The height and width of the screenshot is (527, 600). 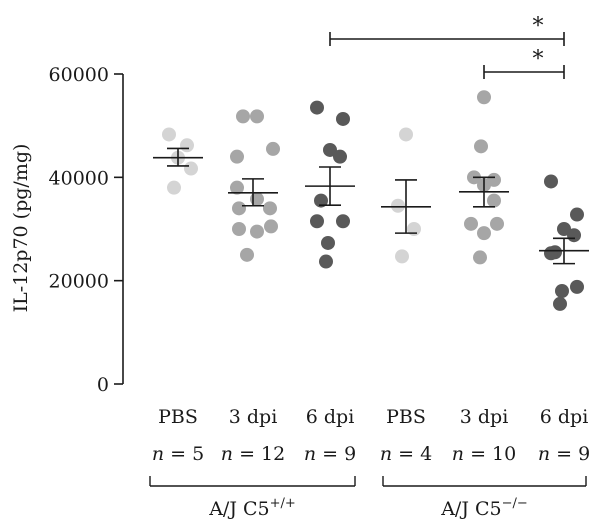 What do you see at coordinates (79, 282) in the screenshot?
I see `y-tick-label: 20000` at bounding box center [79, 282].